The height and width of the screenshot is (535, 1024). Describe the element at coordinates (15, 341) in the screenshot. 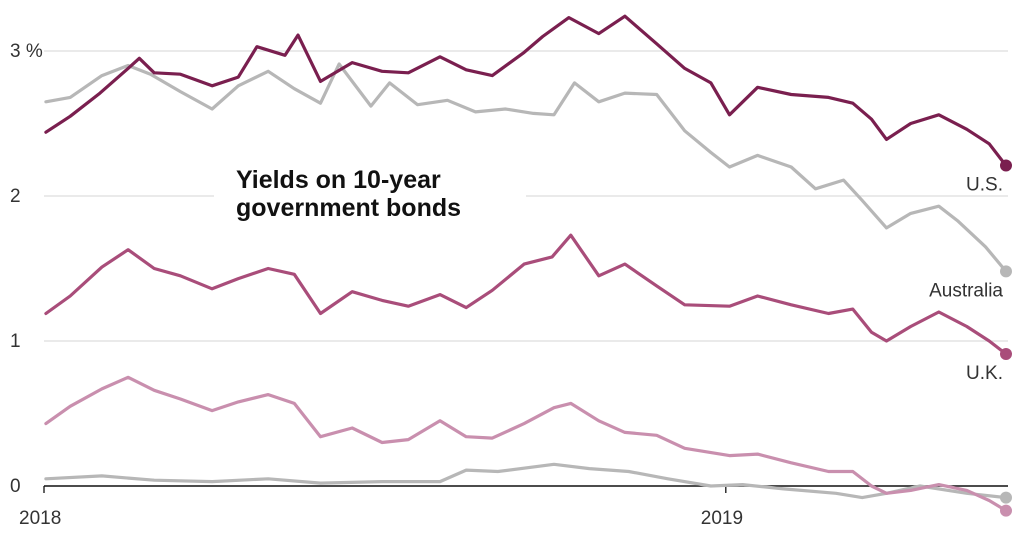

I see `y-tick-label: 1` at that location.